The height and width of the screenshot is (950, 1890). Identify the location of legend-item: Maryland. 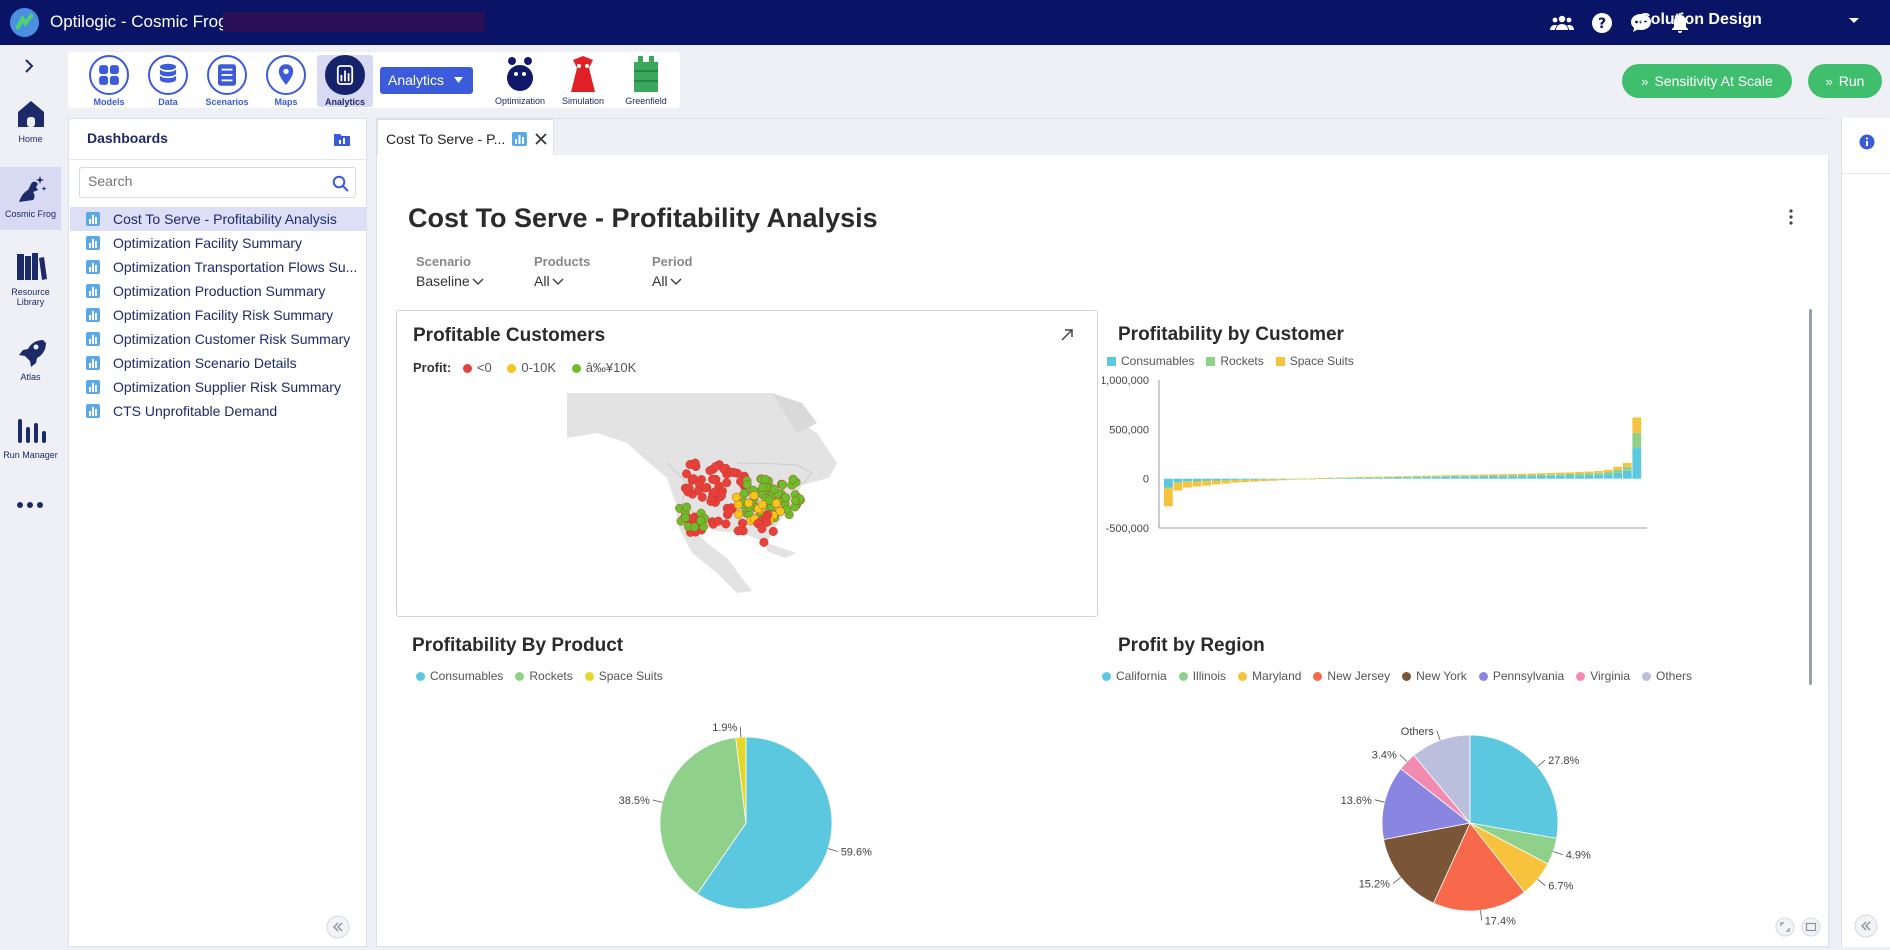
(1269, 676).